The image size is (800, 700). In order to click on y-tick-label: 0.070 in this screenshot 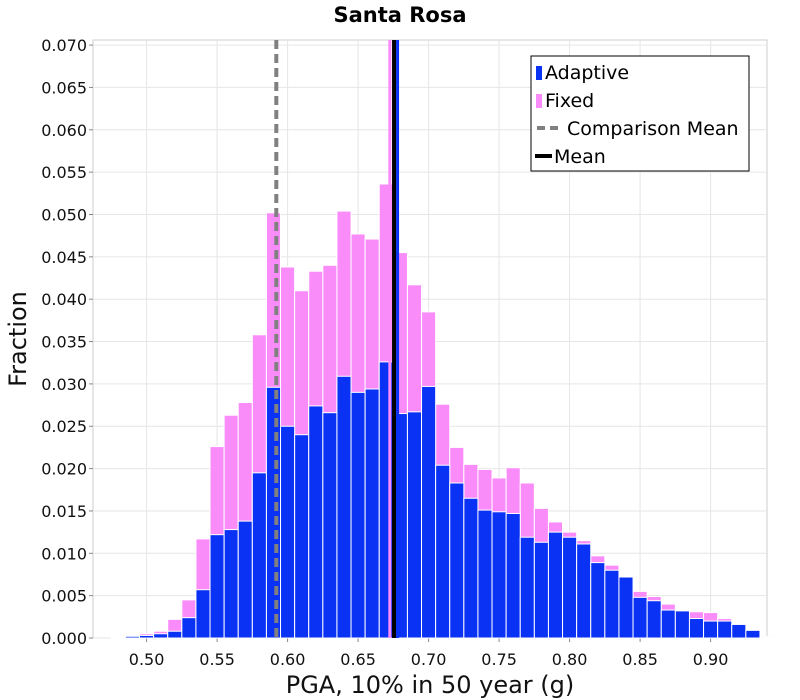, I will do `click(64, 45)`.